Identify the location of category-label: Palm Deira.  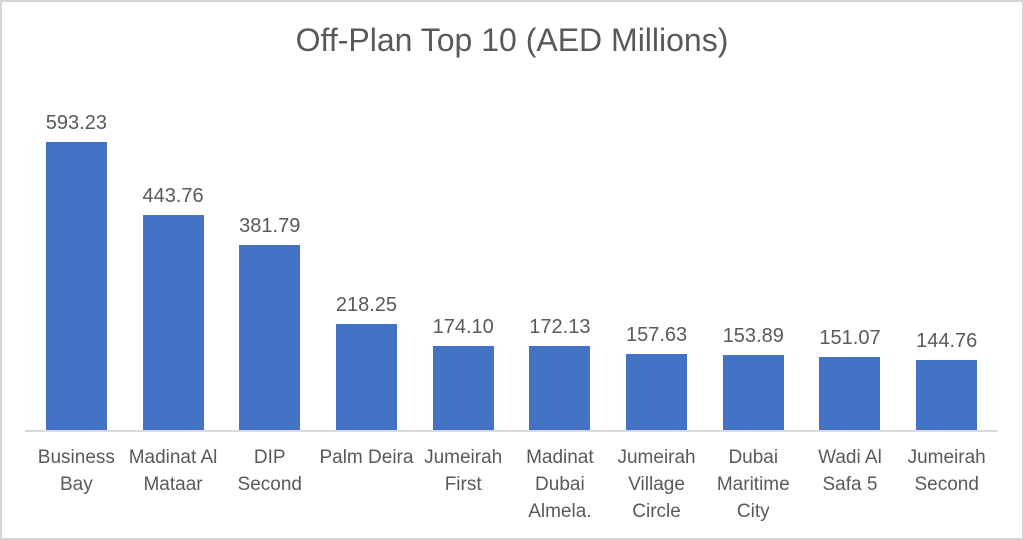
(366, 457).